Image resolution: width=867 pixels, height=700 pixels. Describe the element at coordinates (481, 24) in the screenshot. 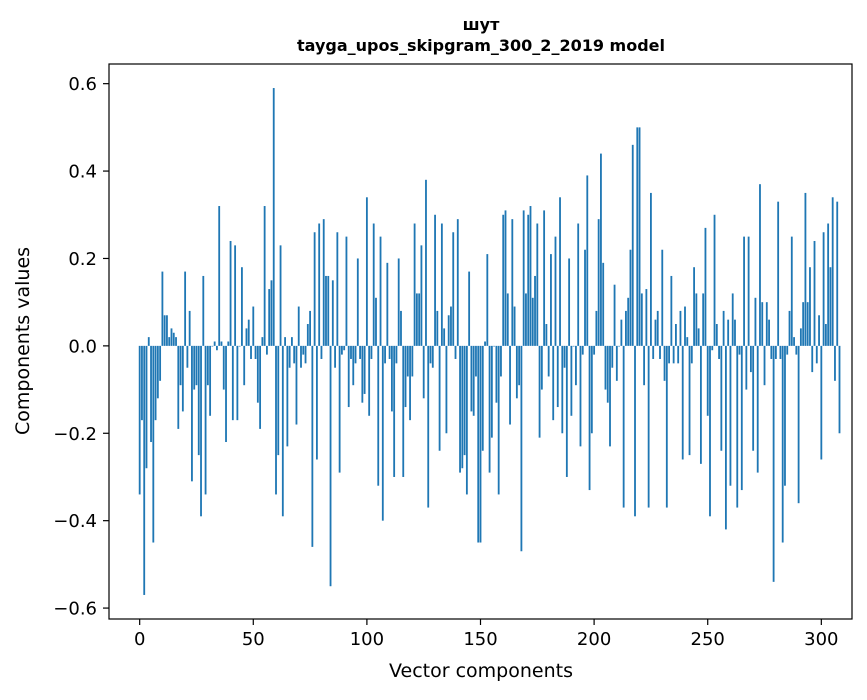

I see `chart-title: шут` at that location.